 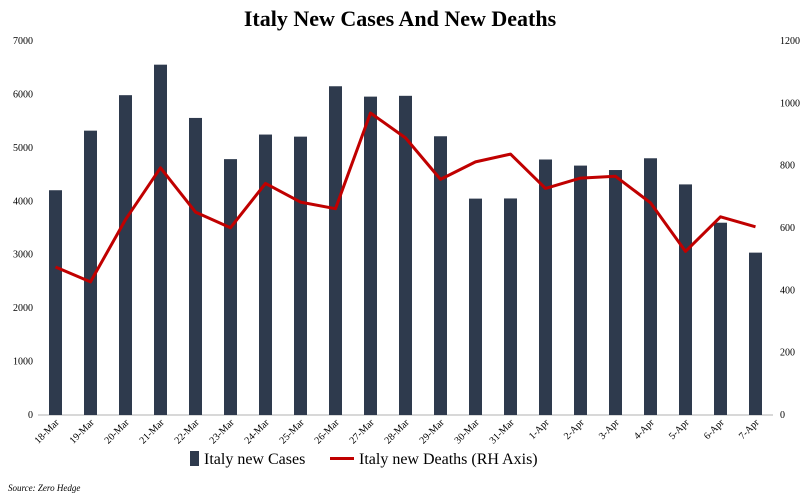 I want to click on legend-swatch-cases, so click(x=194, y=458).